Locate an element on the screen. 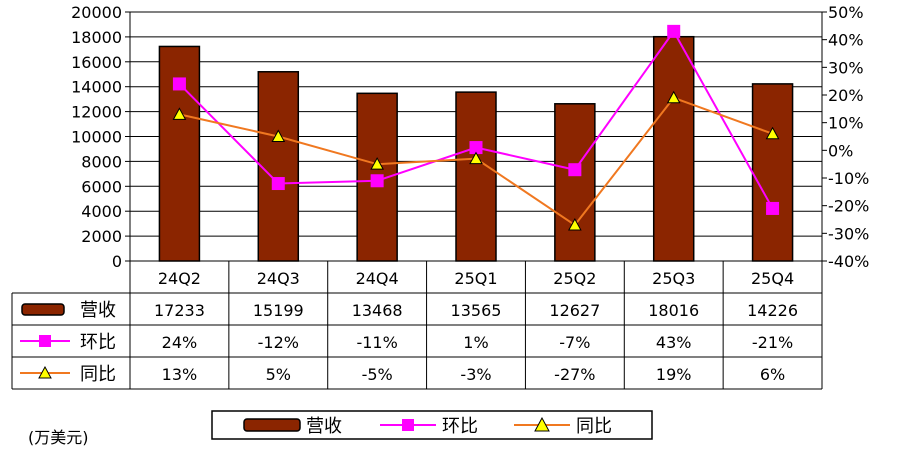 The width and height of the screenshot is (898, 454). table-value: 13% is located at coordinates (180, 374).